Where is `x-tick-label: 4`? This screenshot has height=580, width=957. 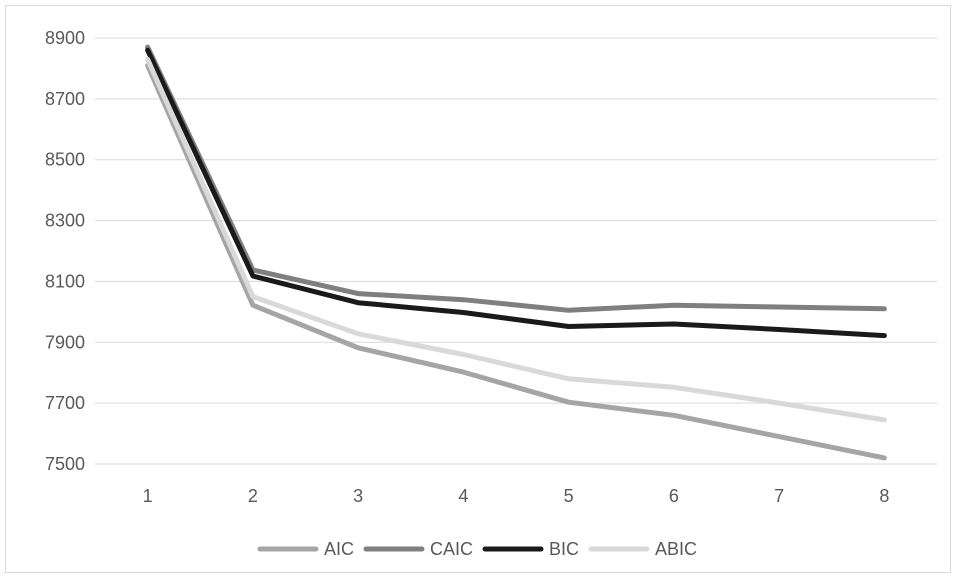 x-tick-label: 4 is located at coordinates (463, 496).